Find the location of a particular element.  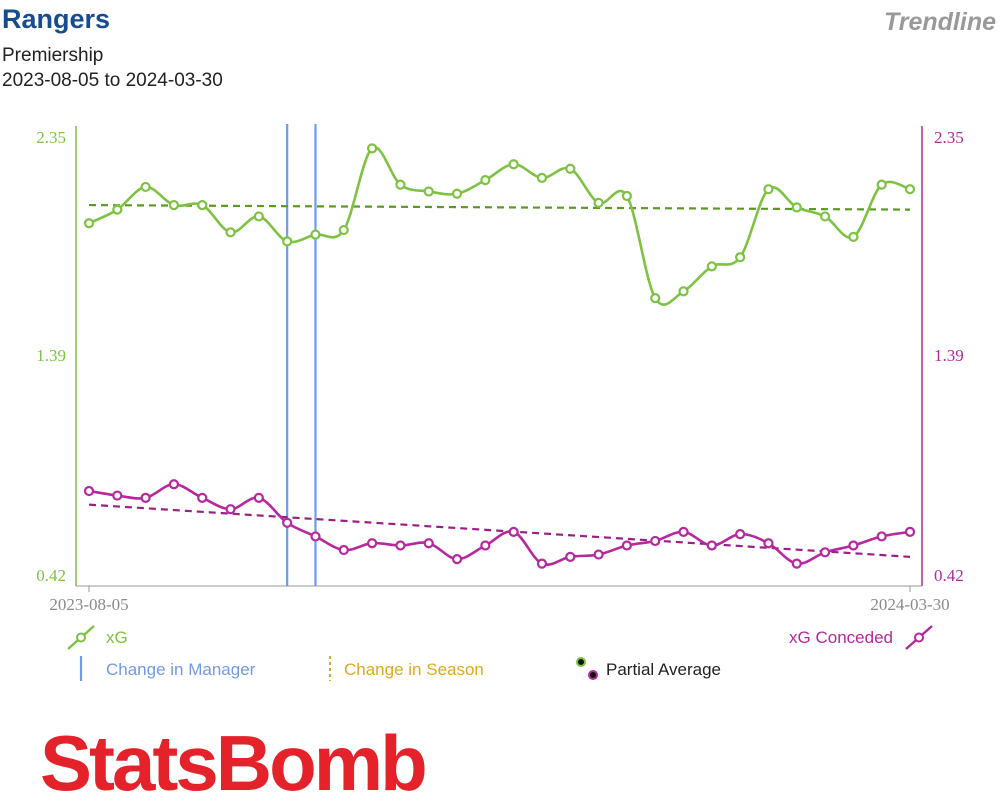

legend-manager-label: Change in Manager is located at coordinates (181, 669).